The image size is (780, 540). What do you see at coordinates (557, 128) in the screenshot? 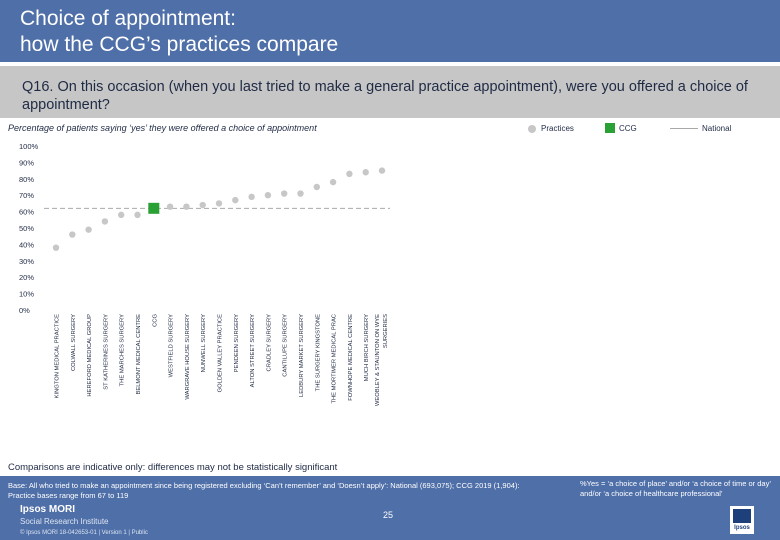
I see `legend-practices-label: Practices` at bounding box center [557, 128].